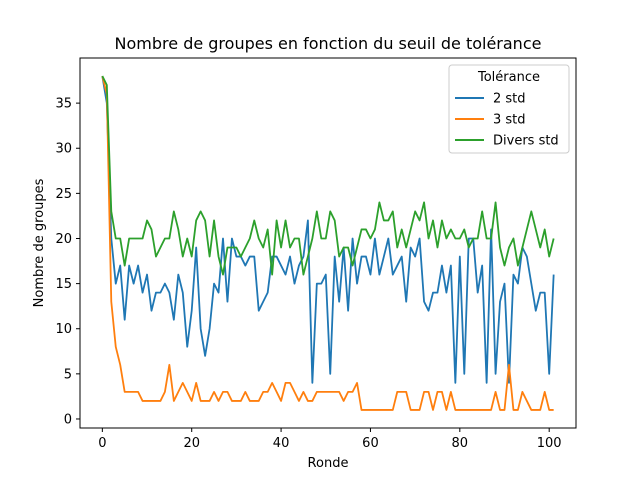 This screenshot has height=480, width=640. What do you see at coordinates (63, 149) in the screenshot?
I see `y-tick-label: 30` at bounding box center [63, 149].